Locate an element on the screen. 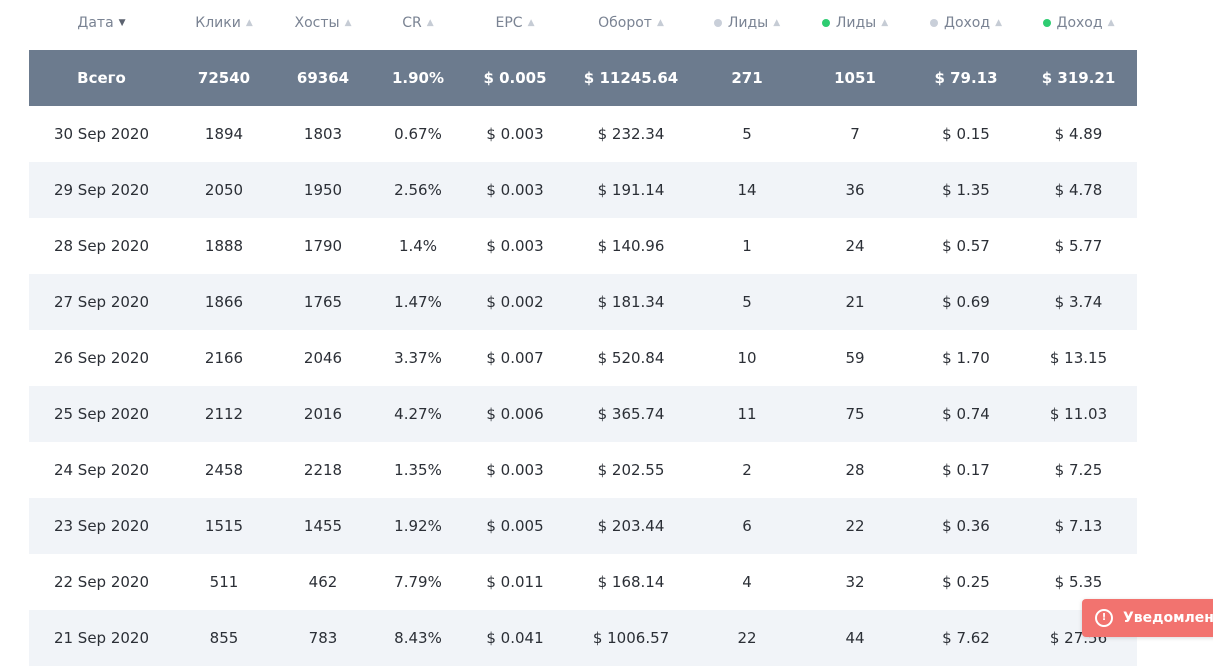 This screenshot has width=1213, height=666. table-cell: $ 3.74 is located at coordinates (1078, 302).